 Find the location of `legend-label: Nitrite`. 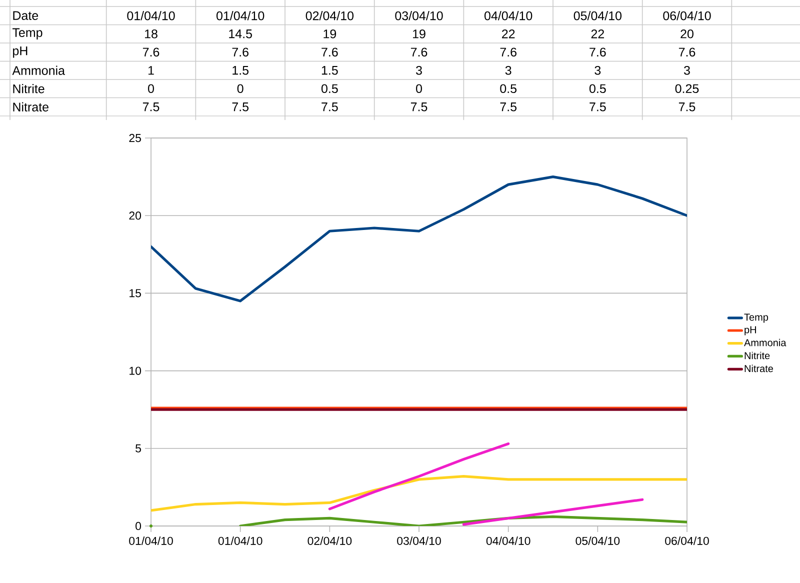

legend-label: Nitrite is located at coordinates (757, 356).